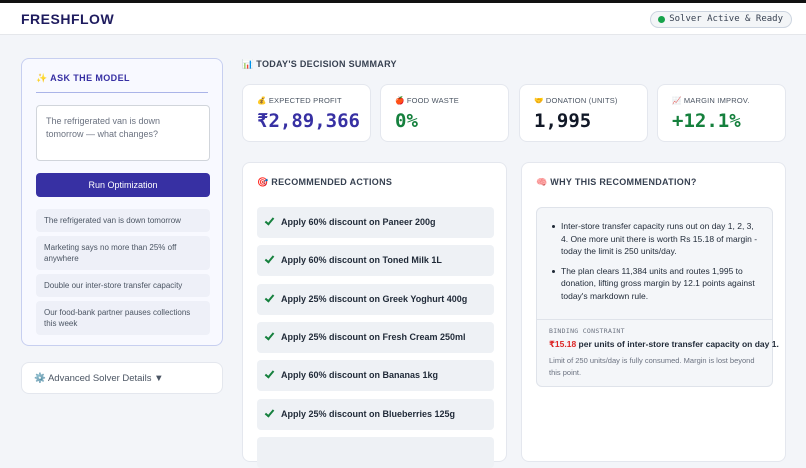 This screenshot has width=806, height=468. Describe the element at coordinates (375, 414) in the screenshot. I see `action-item: Apply 25% discount on Blueberries 125g` at that location.